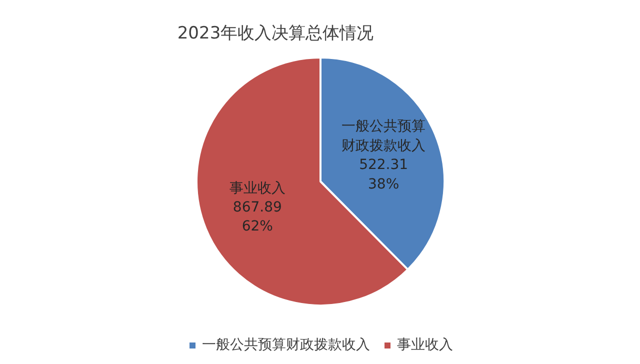 Image resolution: width=640 pixels, height=364 pixels. I want to click on legend-label: 一般公共预算财政拨款收入, so click(286, 345).